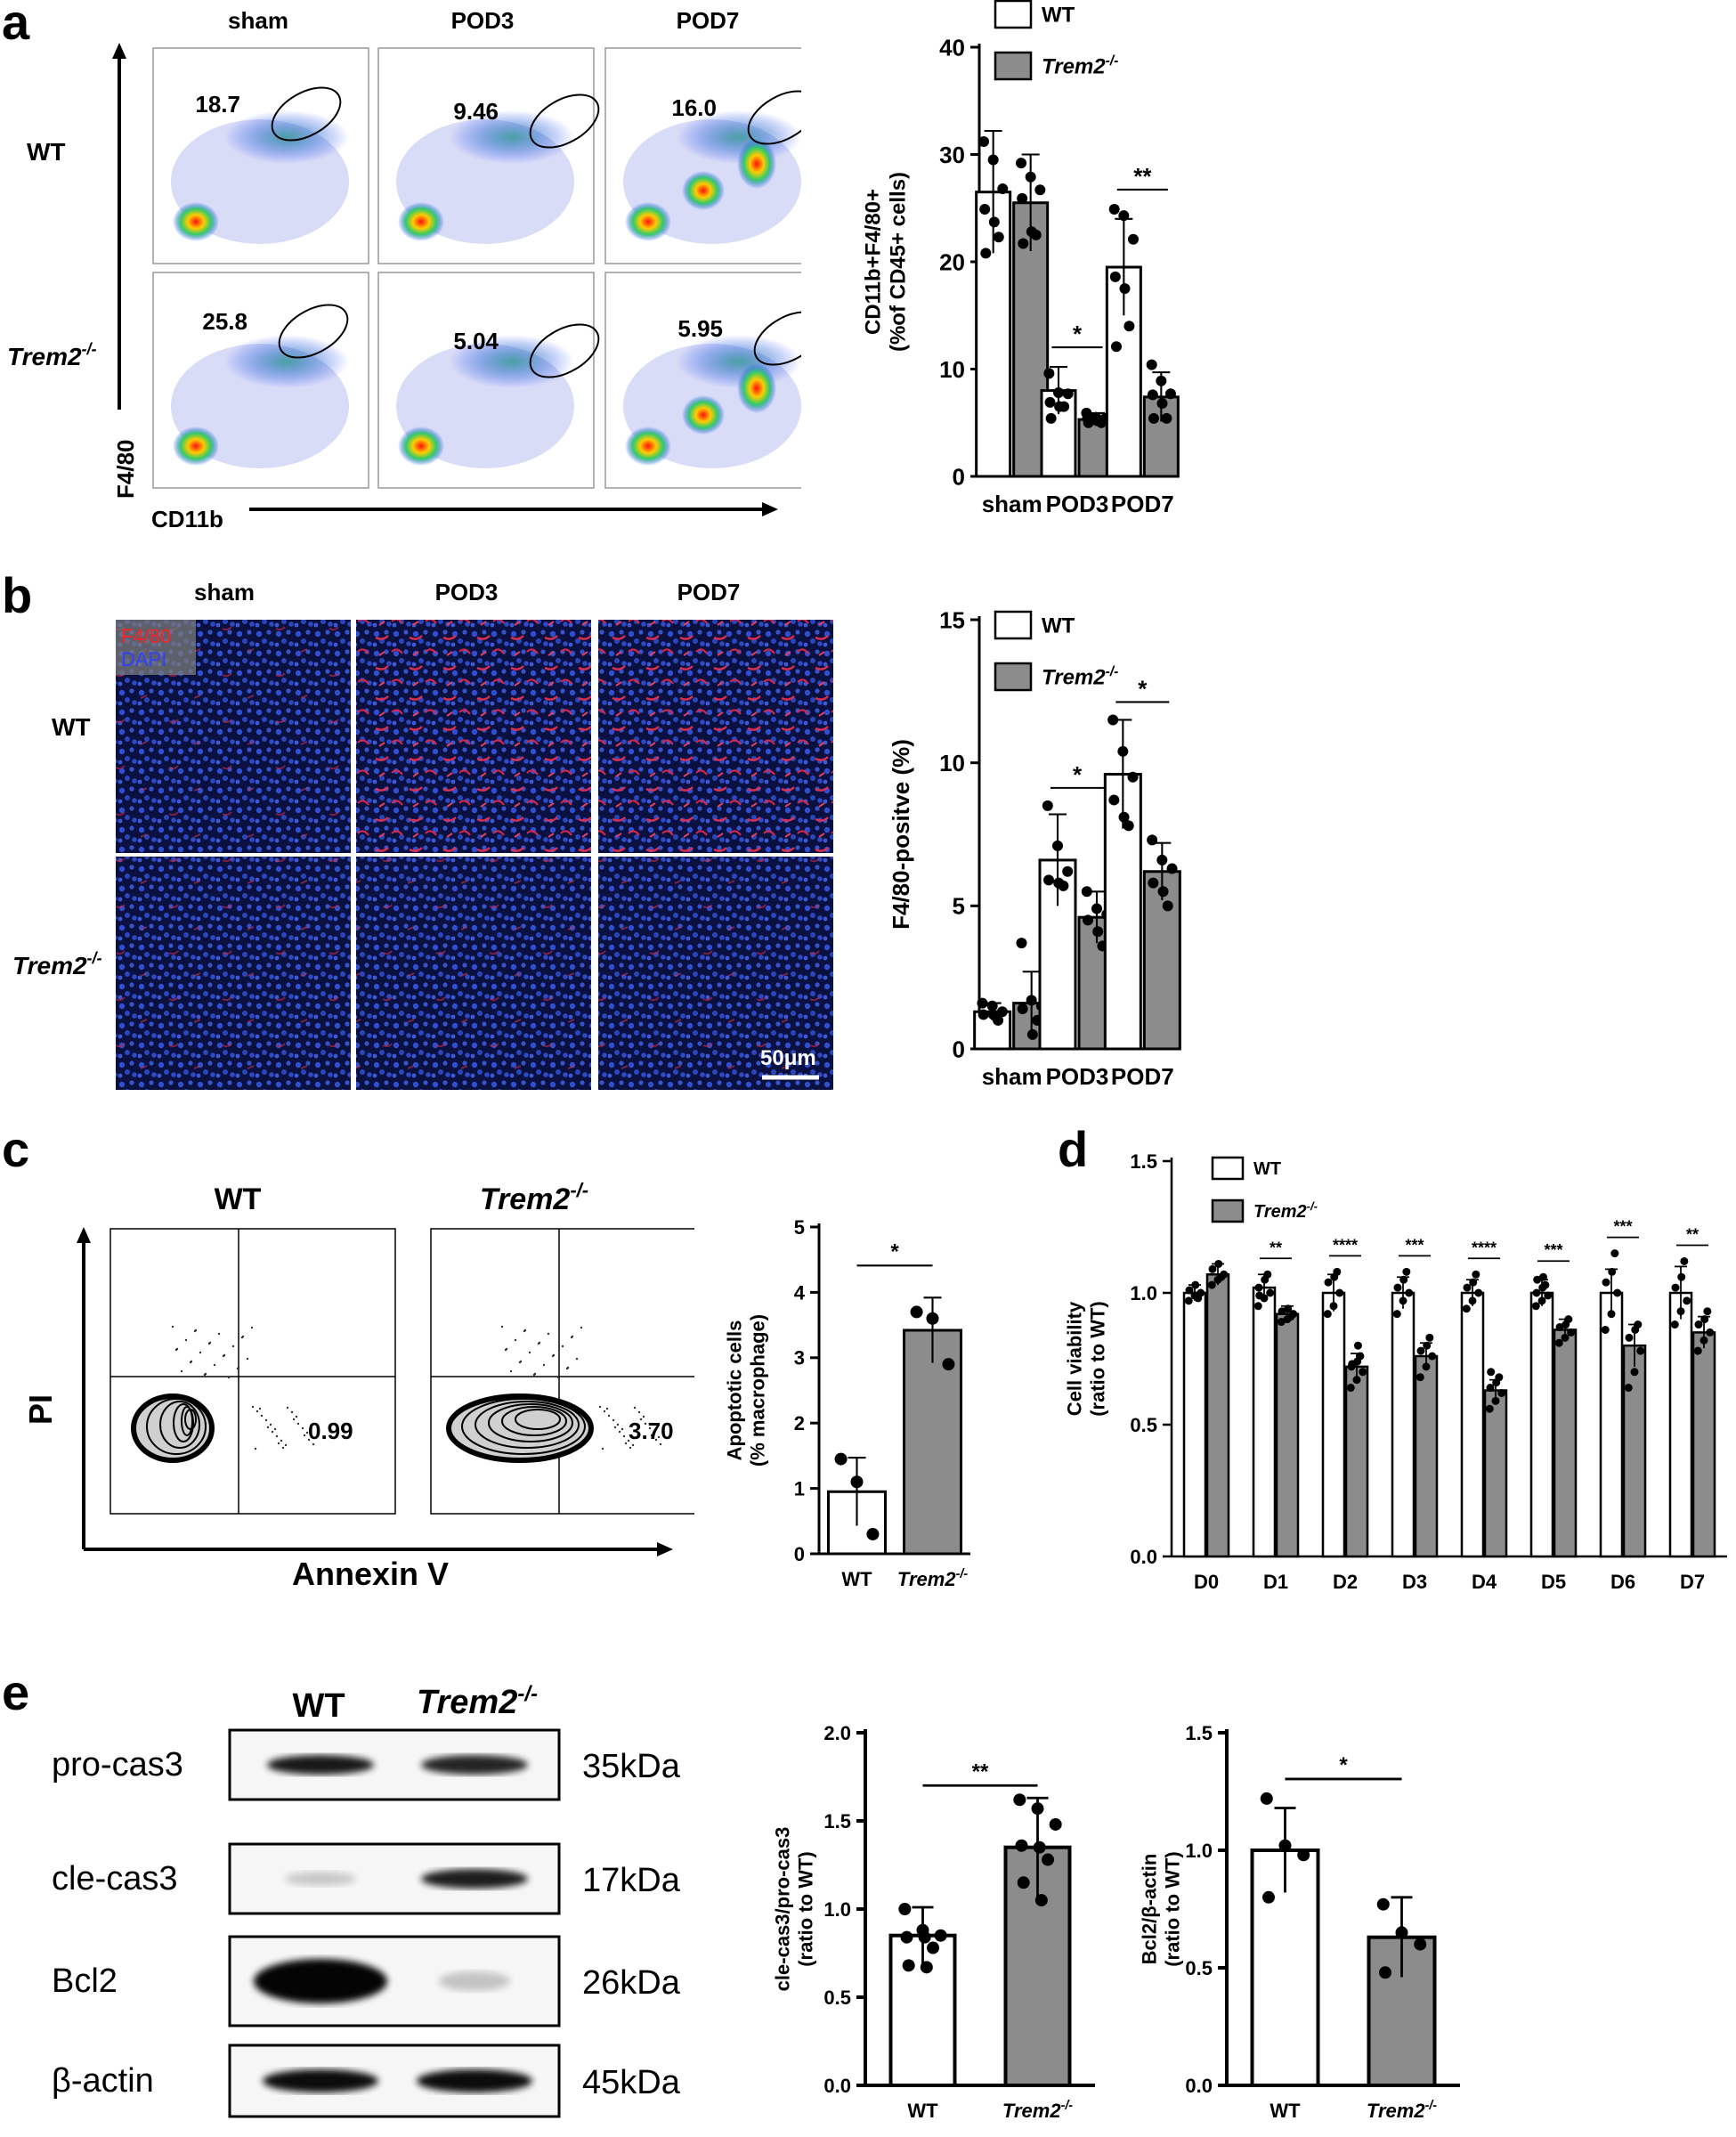 The width and height of the screenshot is (1736, 2137). What do you see at coordinates (952, 261) in the screenshot?
I see `y-tick-label: 20` at bounding box center [952, 261].